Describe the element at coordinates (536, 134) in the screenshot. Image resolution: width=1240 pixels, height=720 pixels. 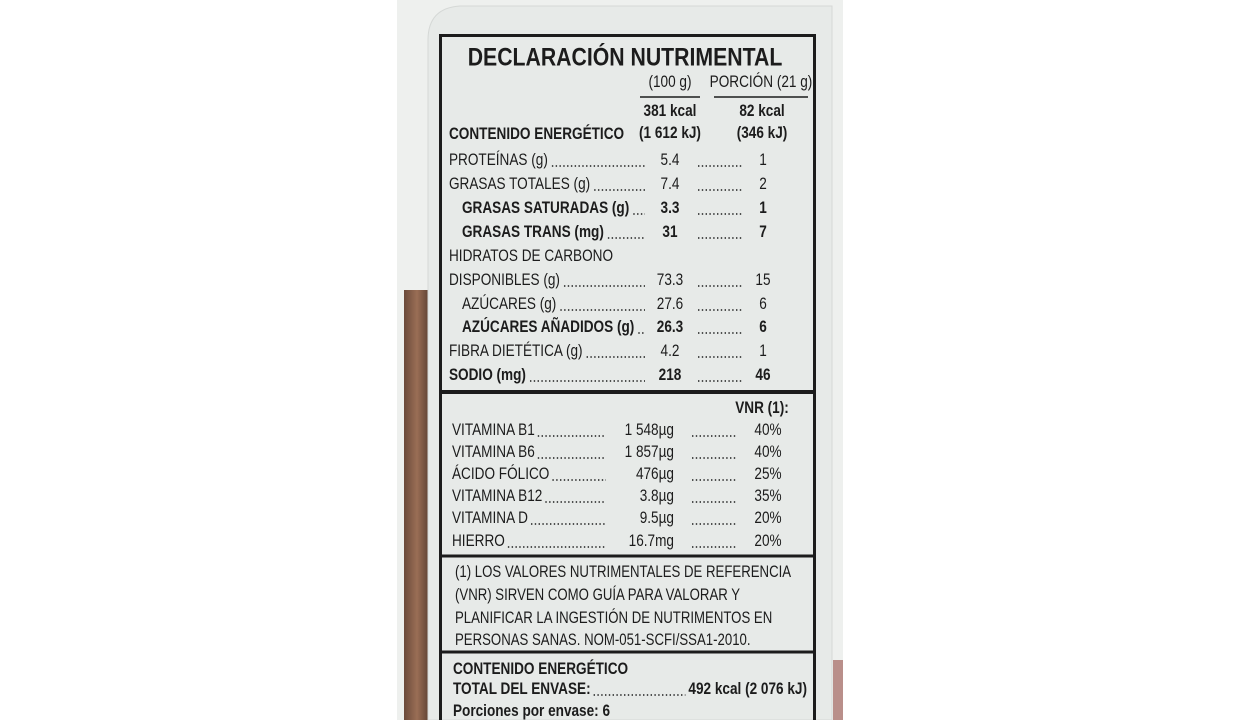
I see `energy-label: CONTENIDO ENERGÉTICO` at that location.